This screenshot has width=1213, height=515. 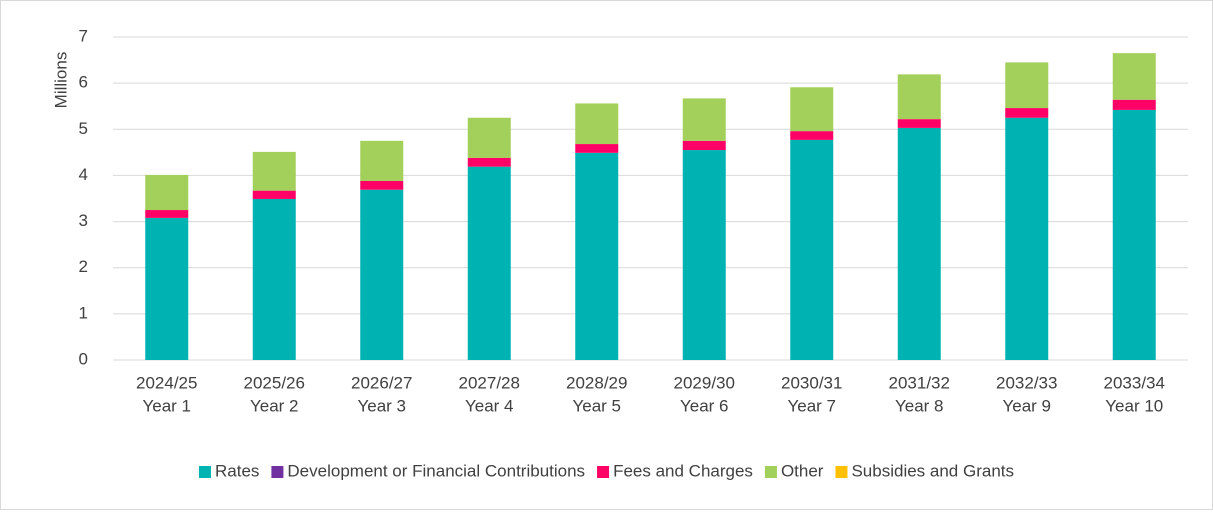 I want to click on x-tick-label: Year 9, so click(x=1026, y=405).